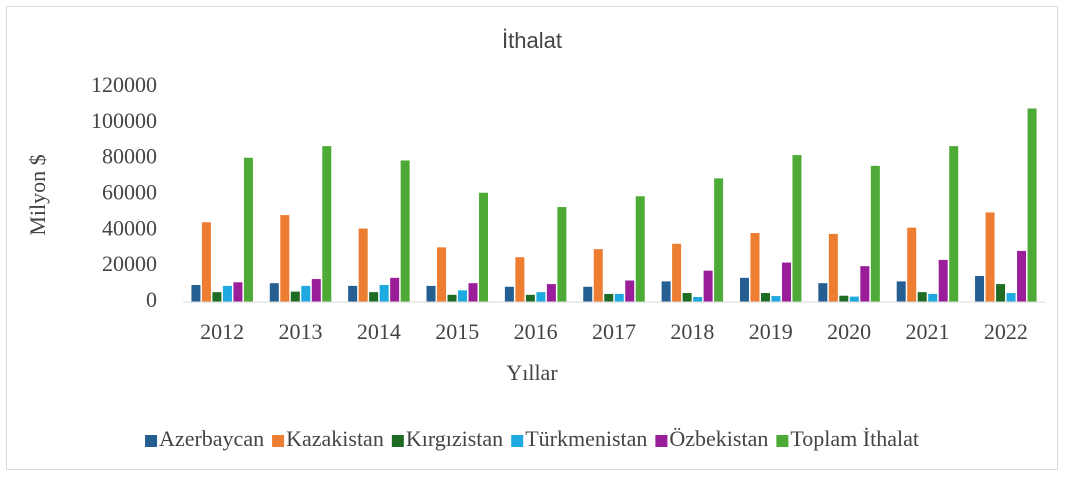 Image resolution: width=1065 pixels, height=480 pixels. What do you see at coordinates (586, 438) in the screenshot?
I see `legend-label: Türkmenistan` at bounding box center [586, 438].